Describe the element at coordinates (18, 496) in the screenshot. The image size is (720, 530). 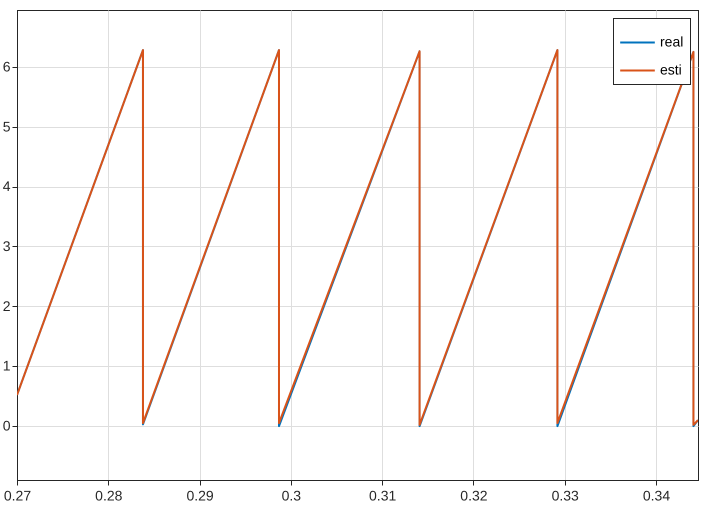
I see `x-tick-label: 0.27` at that location.